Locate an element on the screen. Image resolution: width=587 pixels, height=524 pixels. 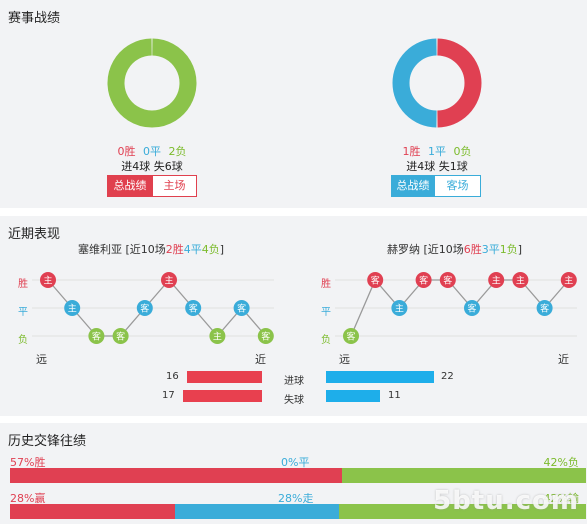
left-ylabel-win: 胜 is located at coordinates (23, 284).